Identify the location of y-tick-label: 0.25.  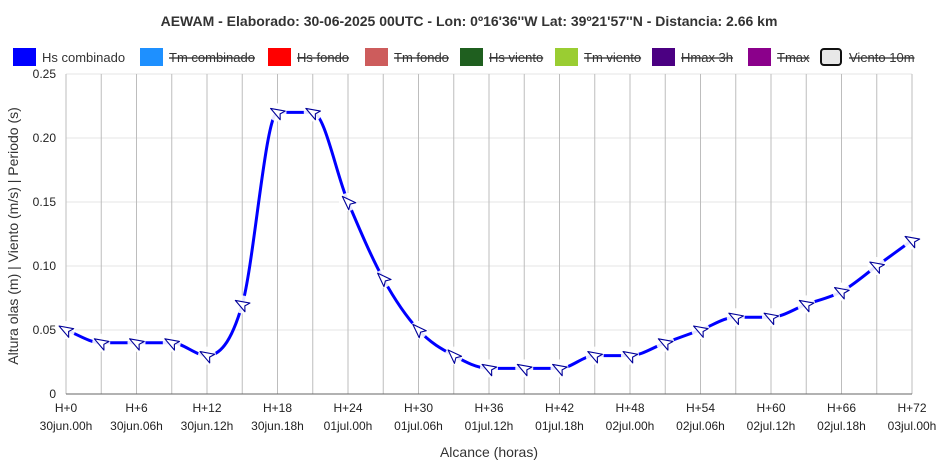
(45, 74).